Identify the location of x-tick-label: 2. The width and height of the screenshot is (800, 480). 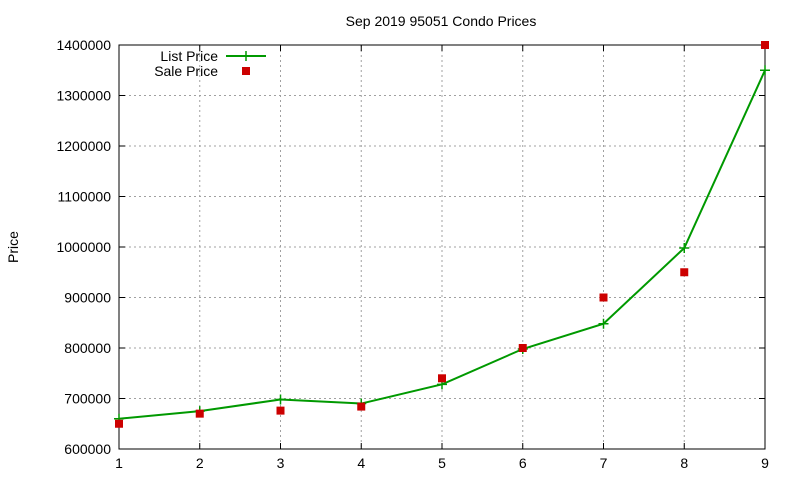
(200, 463).